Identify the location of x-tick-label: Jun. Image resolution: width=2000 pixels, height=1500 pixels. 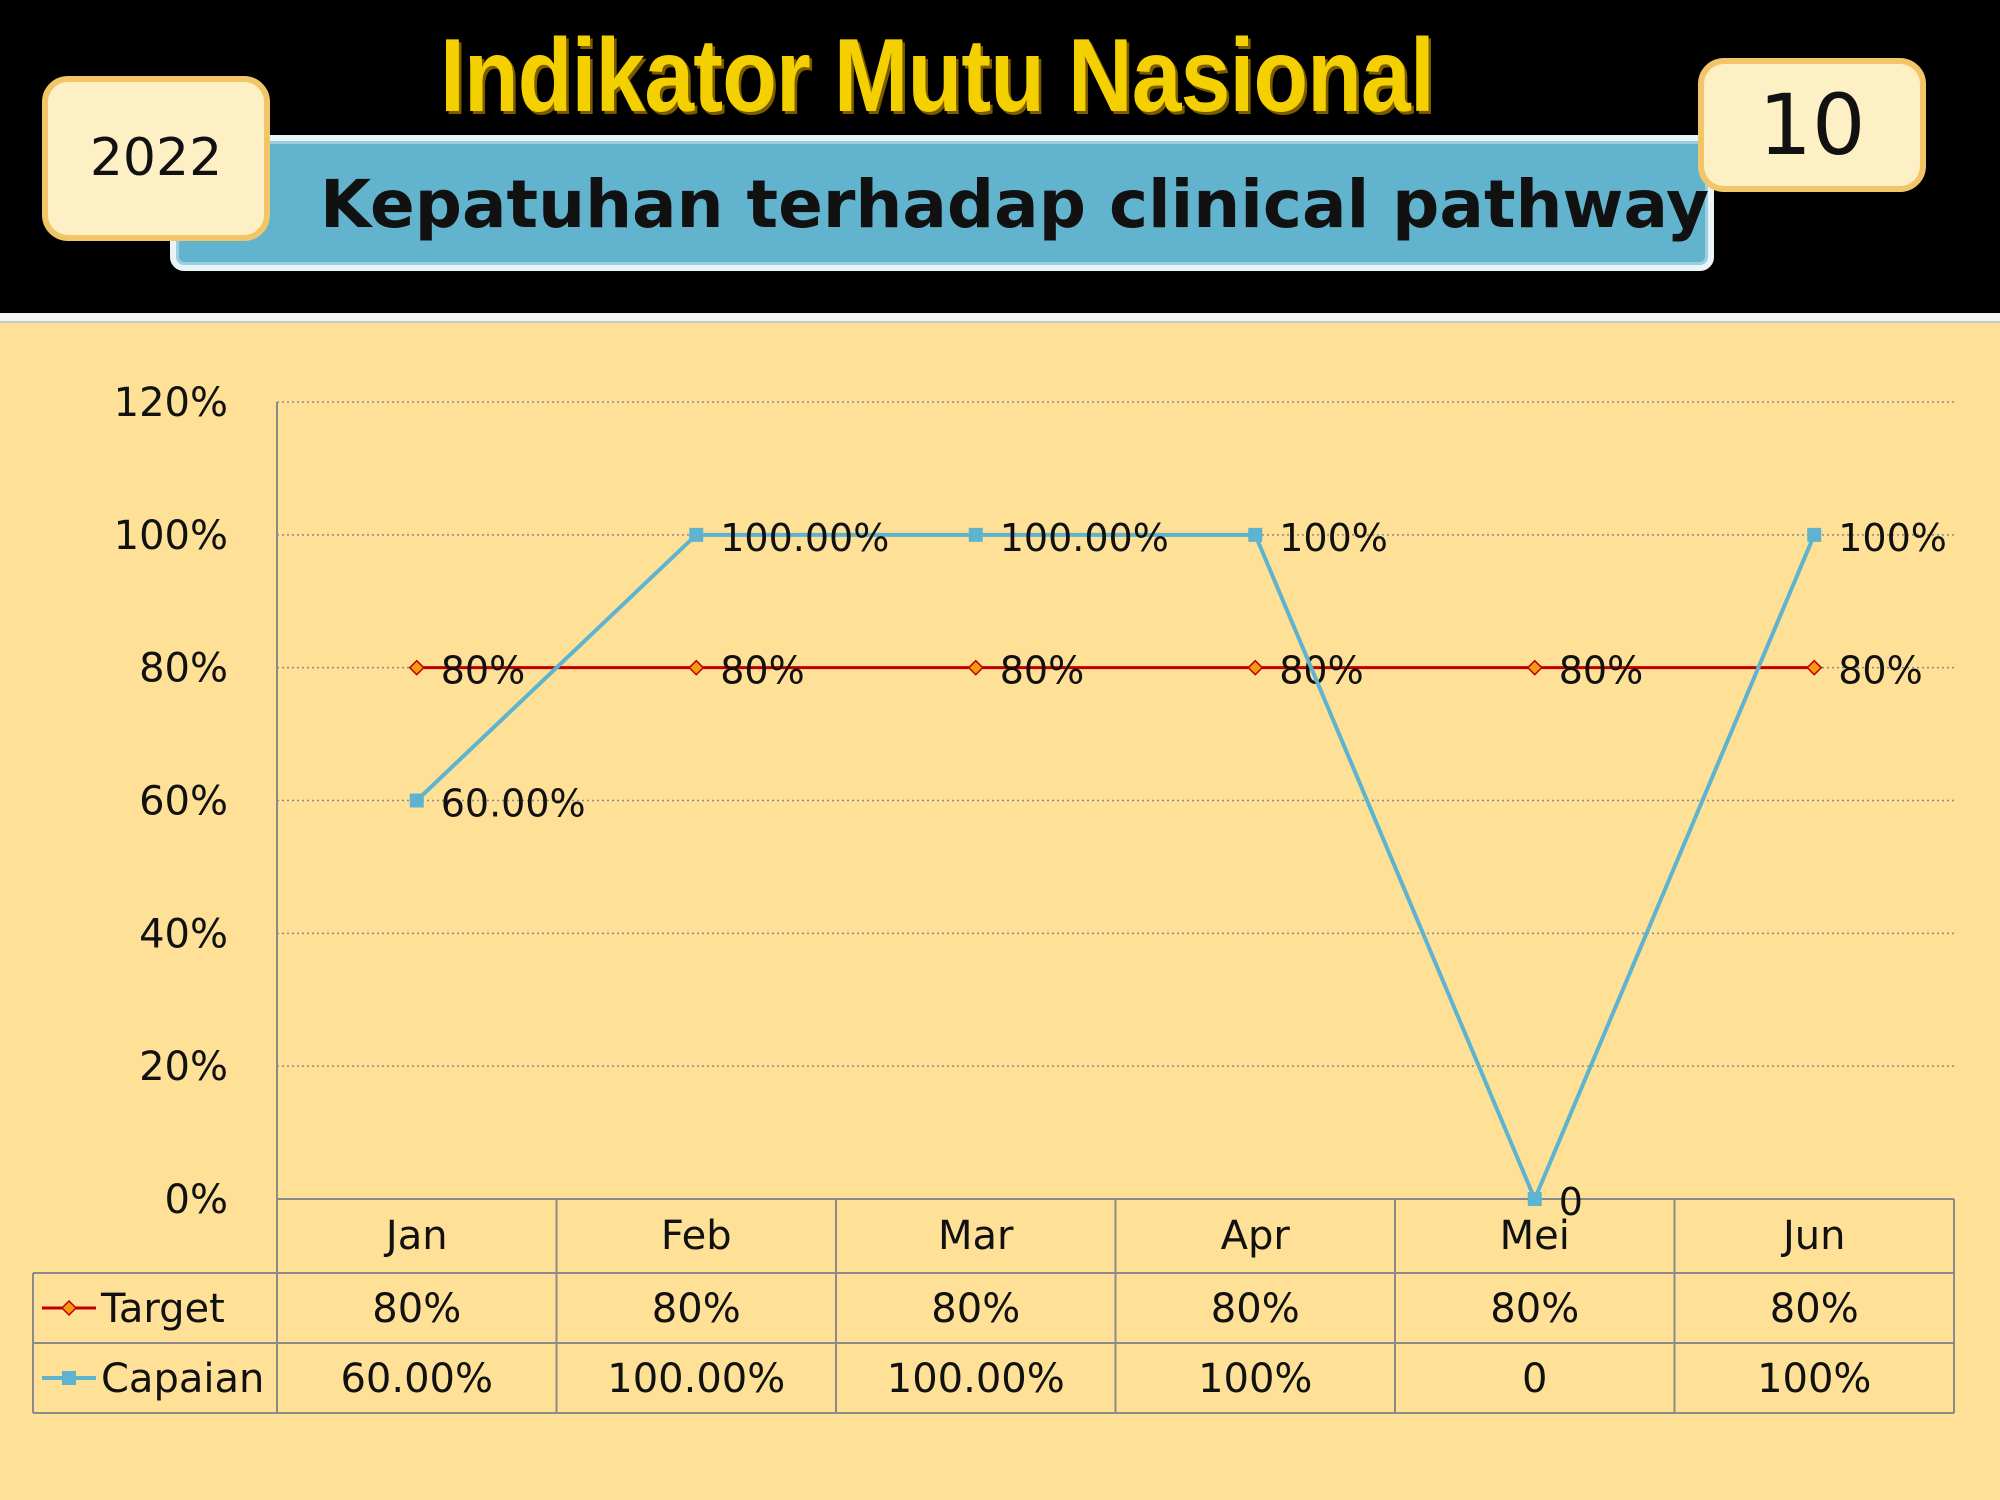
(1813, 1236).